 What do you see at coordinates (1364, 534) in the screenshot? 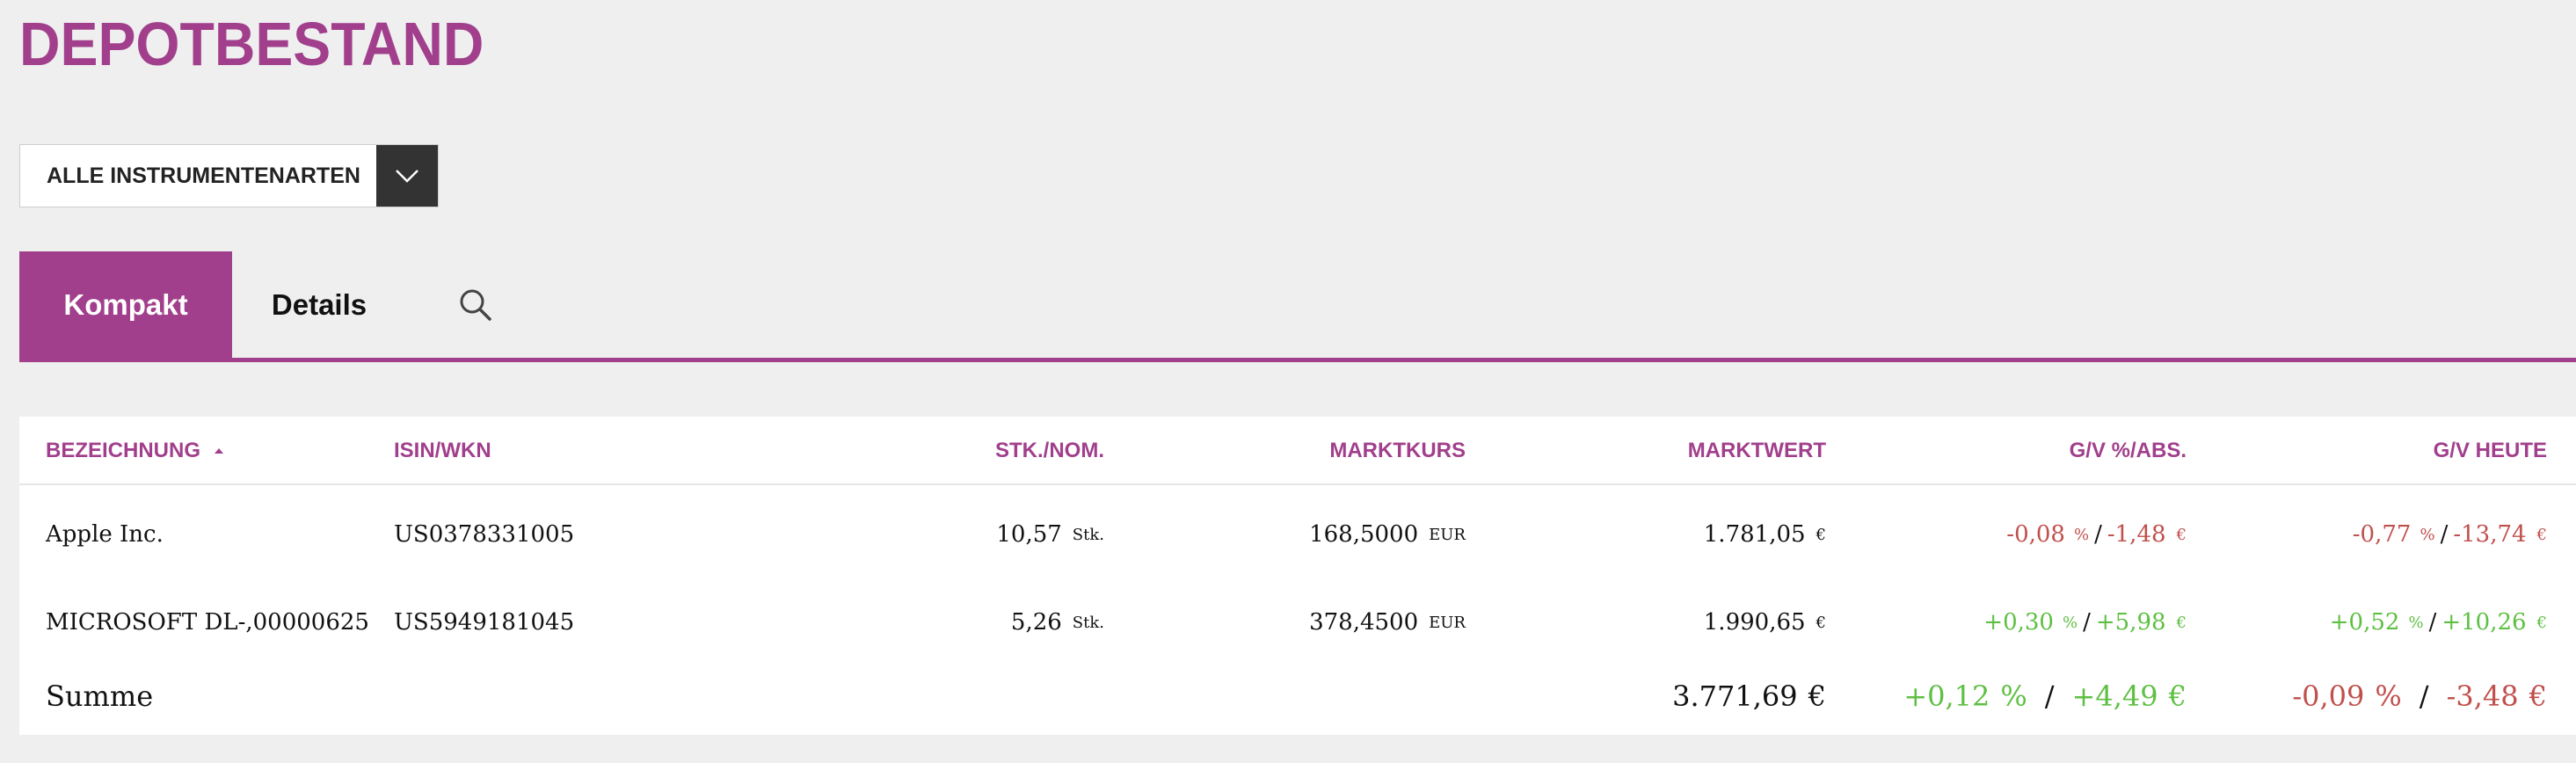
I see `price-value: 168,5000` at bounding box center [1364, 534].